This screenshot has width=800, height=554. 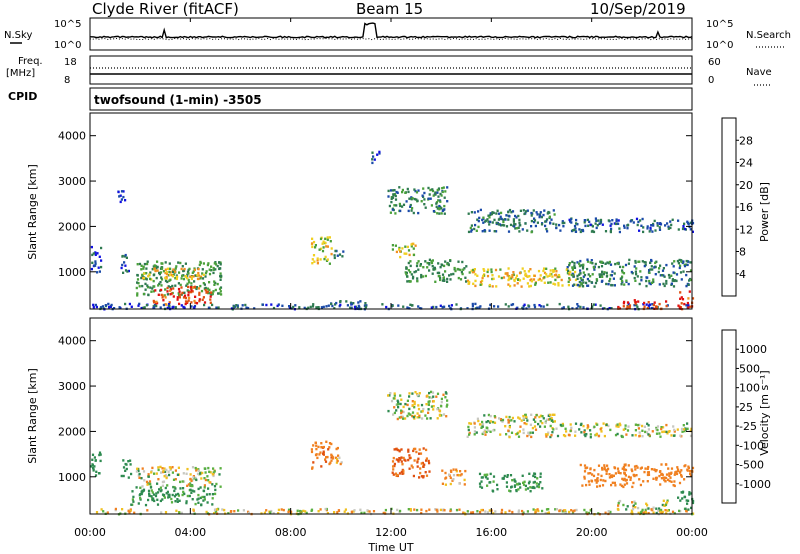 What do you see at coordinates (72, 477) in the screenshot?
I see `y-tick-label: 1000` at bounding box center [72, 477].